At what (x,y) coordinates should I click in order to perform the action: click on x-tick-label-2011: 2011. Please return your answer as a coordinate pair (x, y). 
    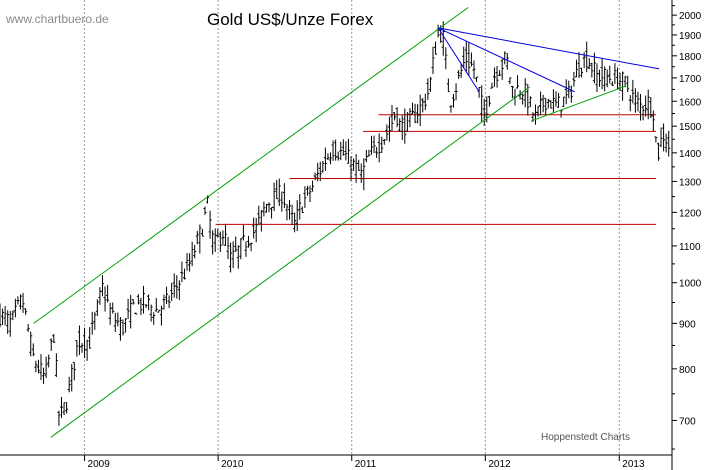
    Looking at the image, I should click on (366, 464).